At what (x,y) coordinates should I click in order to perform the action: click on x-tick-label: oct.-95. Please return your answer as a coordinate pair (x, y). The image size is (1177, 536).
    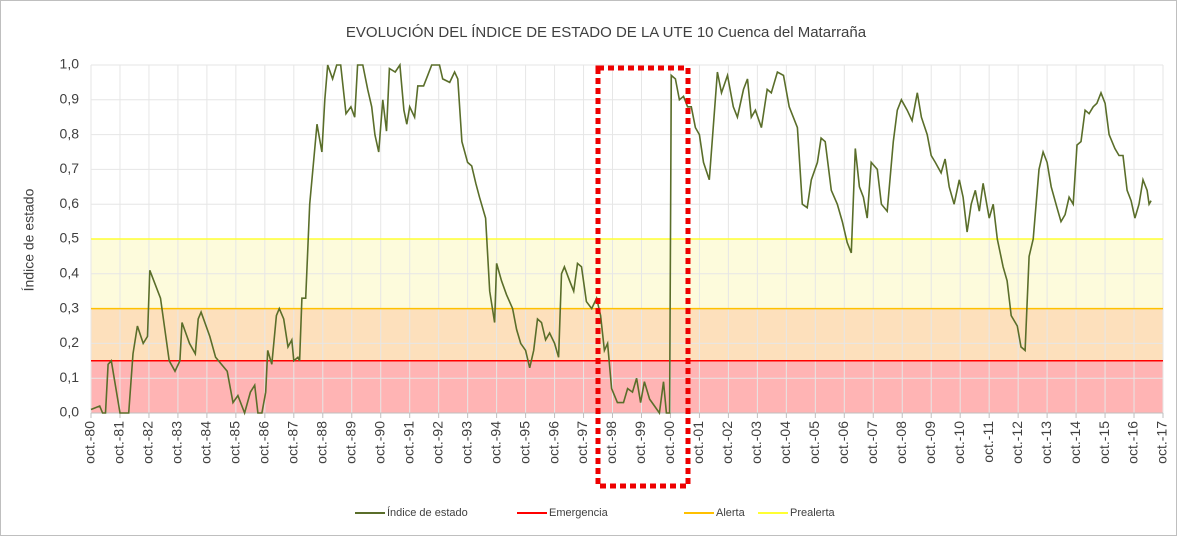
    Looking at the image, I should click on (524, 442).